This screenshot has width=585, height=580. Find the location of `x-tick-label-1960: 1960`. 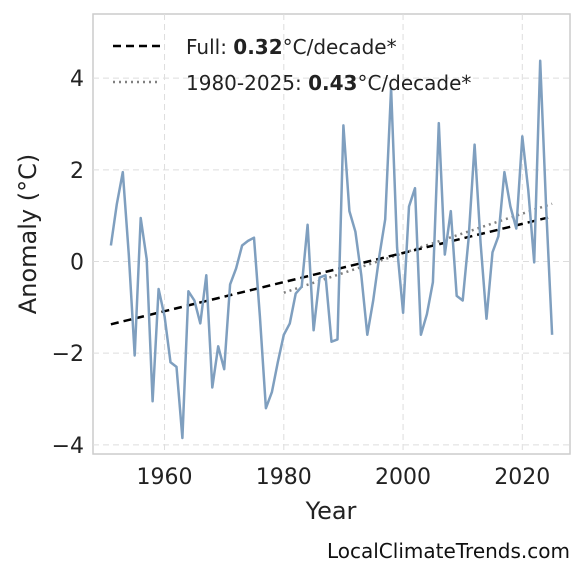

x-tick-label-1960: 1960 is located at coordinates (165, 477).